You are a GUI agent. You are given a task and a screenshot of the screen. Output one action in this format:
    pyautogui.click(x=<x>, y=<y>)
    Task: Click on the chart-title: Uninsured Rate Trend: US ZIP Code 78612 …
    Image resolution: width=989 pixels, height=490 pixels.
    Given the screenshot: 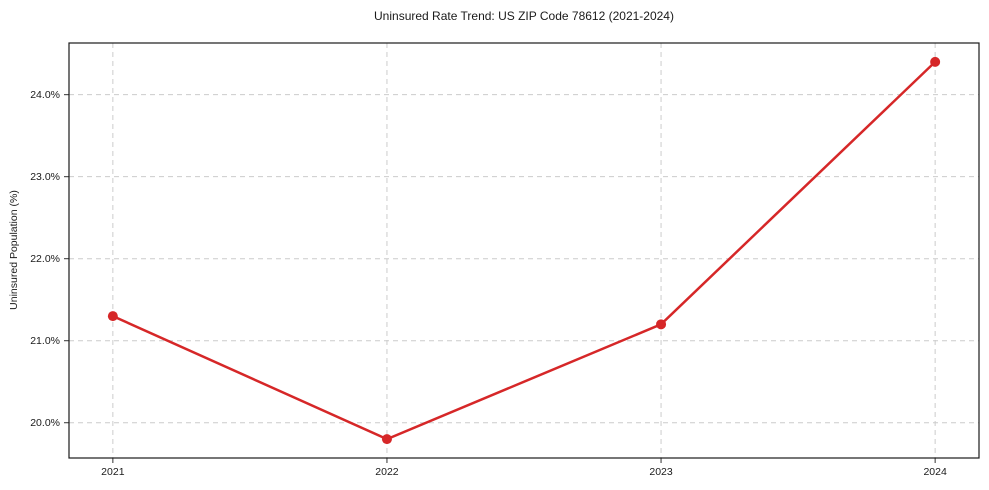 What is the action you would take?
    pyautogui.click(x=524, y=16)
    